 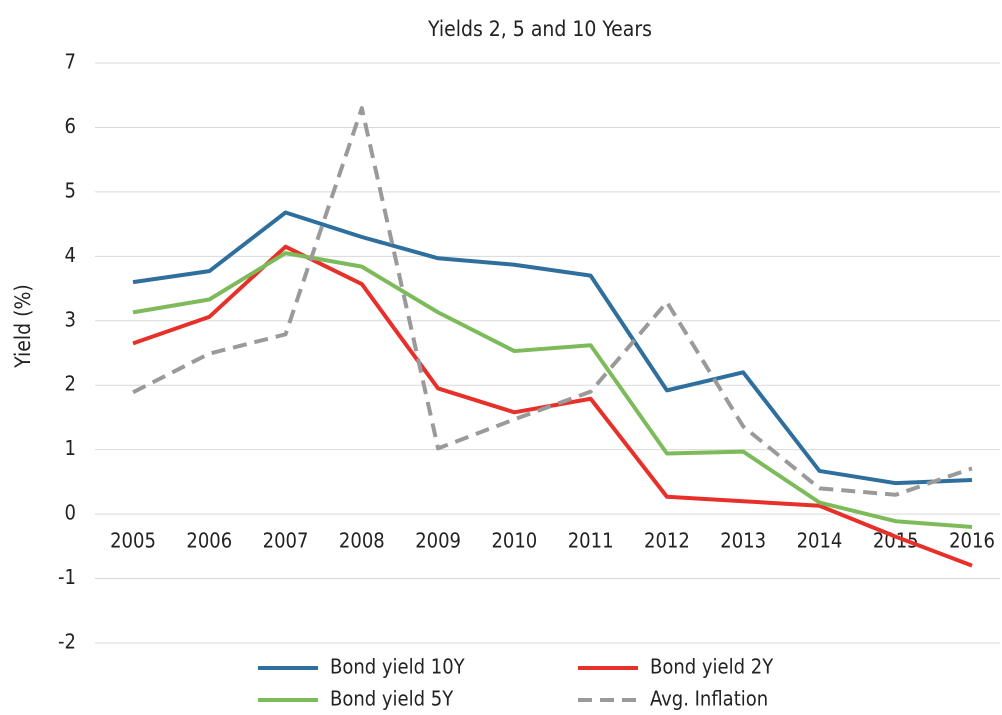 What do you see at coordinates (398, 667) in the screenshot?
I see `legend-label: Bond yield 10Y` at bounding box center [398, 667].